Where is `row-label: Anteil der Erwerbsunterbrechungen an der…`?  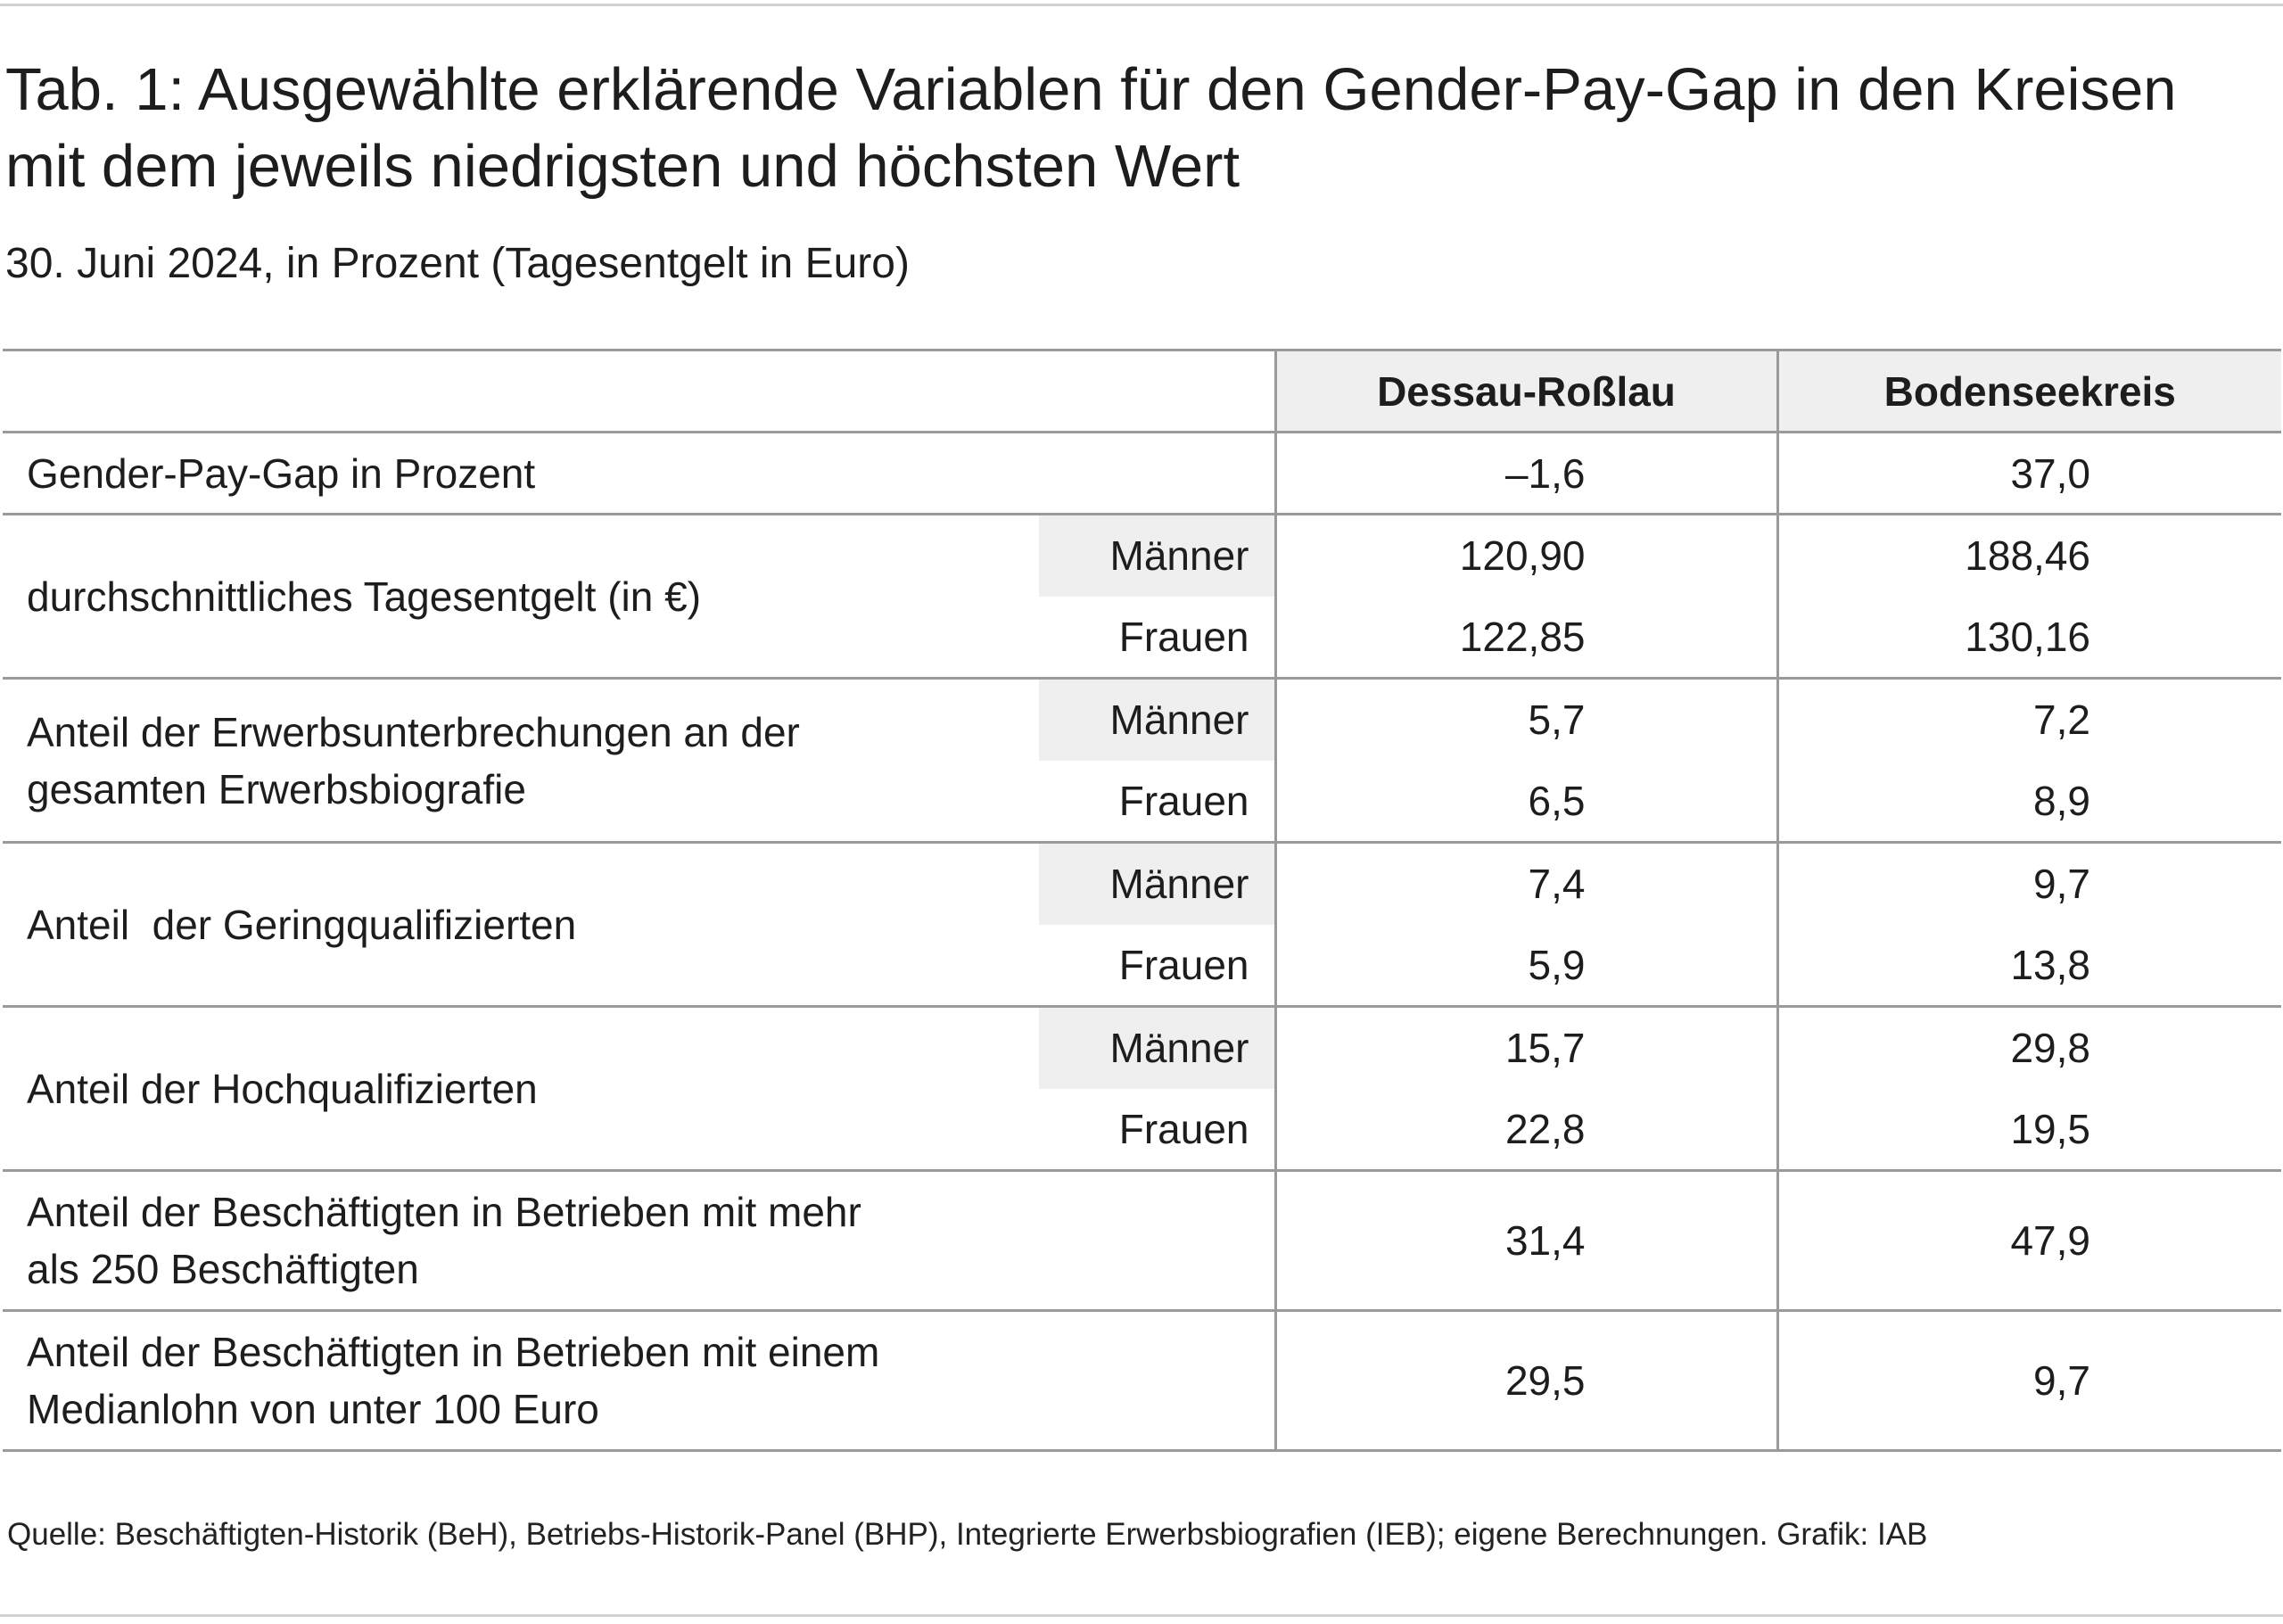 row-label: Anteil der Erwerbsunterbrechungen an der… is located at coordinates (521, 760).